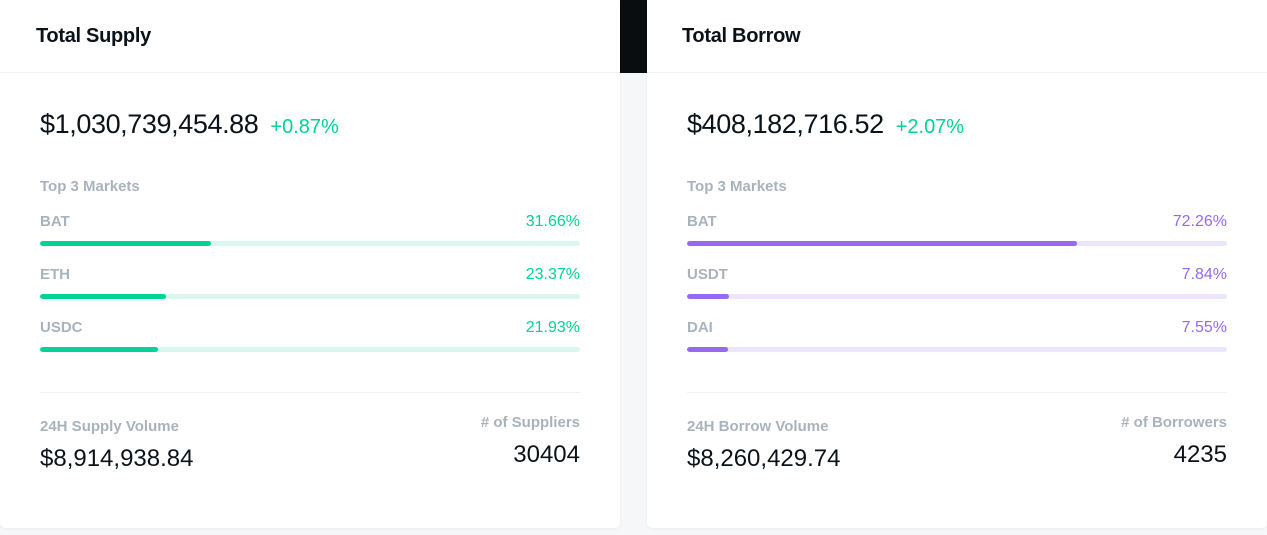 The height and width of the screenshot is (535, 1267). Describe the element at coordinates (1204, 327) in the screenshot. I see `market-percent: 7.55%` at that location.